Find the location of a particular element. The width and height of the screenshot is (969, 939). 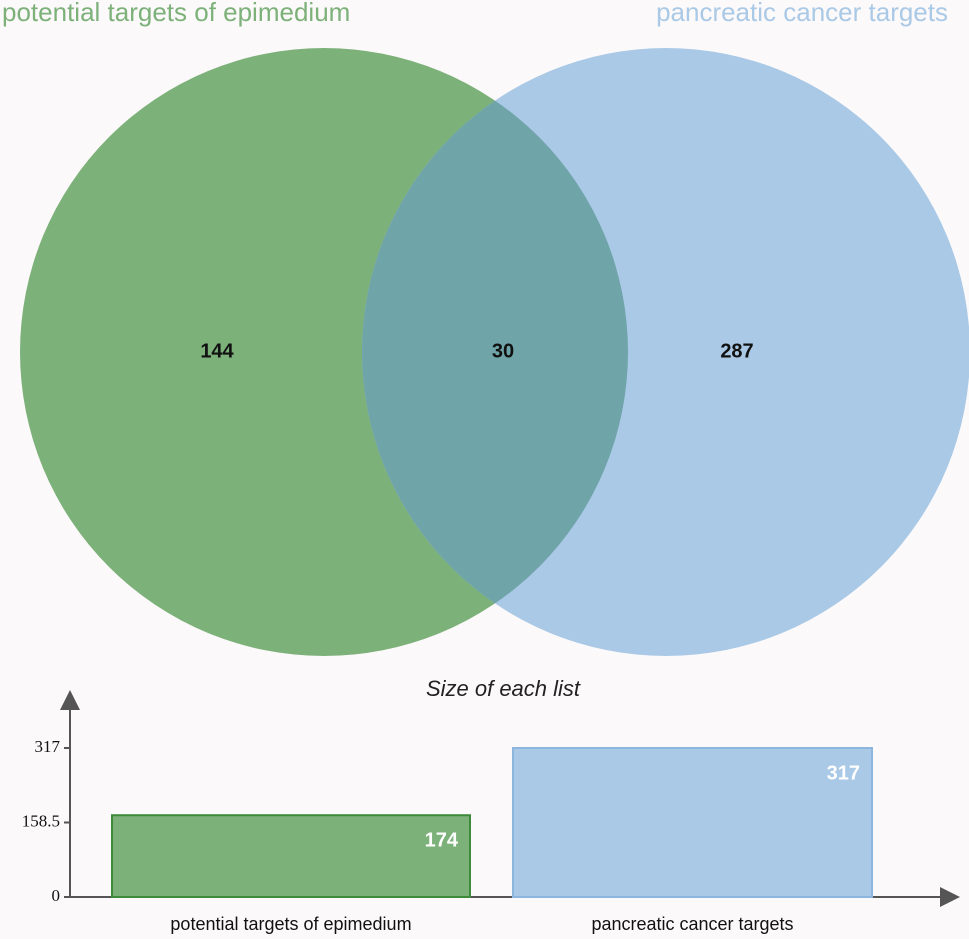

region-count: 287 is located at coordinates (736, 351).